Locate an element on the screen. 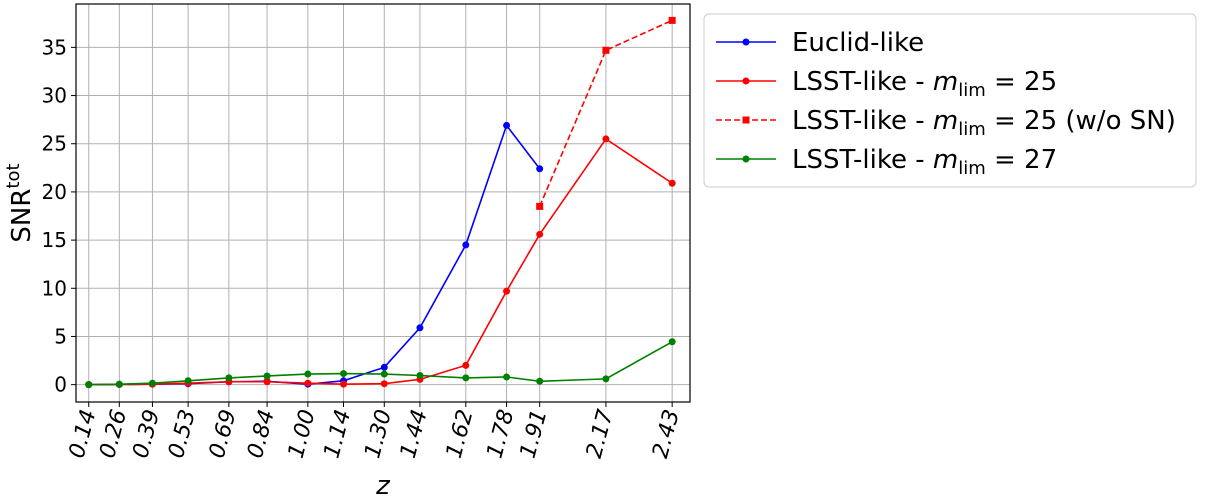 Image resolution: width=1214 pixels, height=499 pixels. x-tick-label: 0.53 is located at coordinates (182, 434).